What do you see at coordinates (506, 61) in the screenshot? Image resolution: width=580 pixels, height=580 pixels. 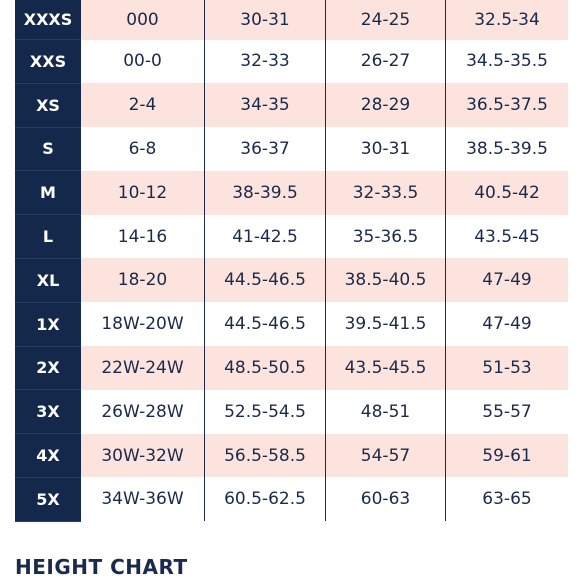 I see `table-cell: 34.5-35.5` at bounding box center [506, 61].